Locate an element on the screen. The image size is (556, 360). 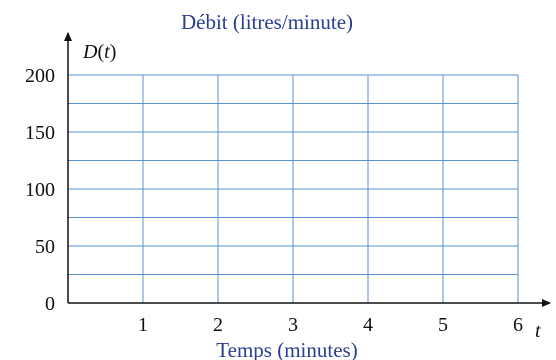
x-tick-label: 4 is located at coordinates (368, 325).